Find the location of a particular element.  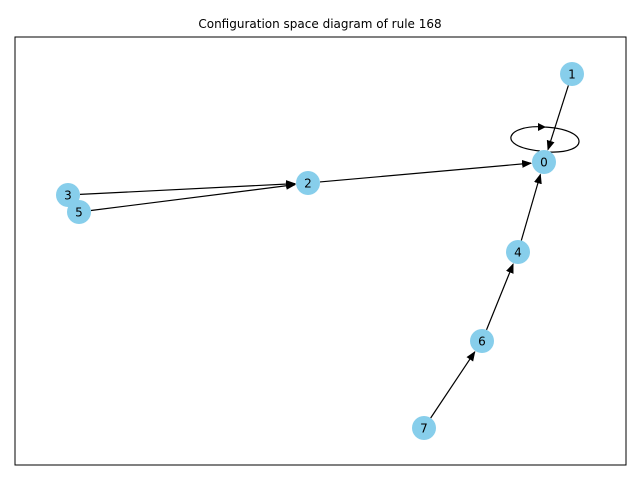

diagram-title: Configuration space diagram of rule 168 is located at coordinates (319, 24).